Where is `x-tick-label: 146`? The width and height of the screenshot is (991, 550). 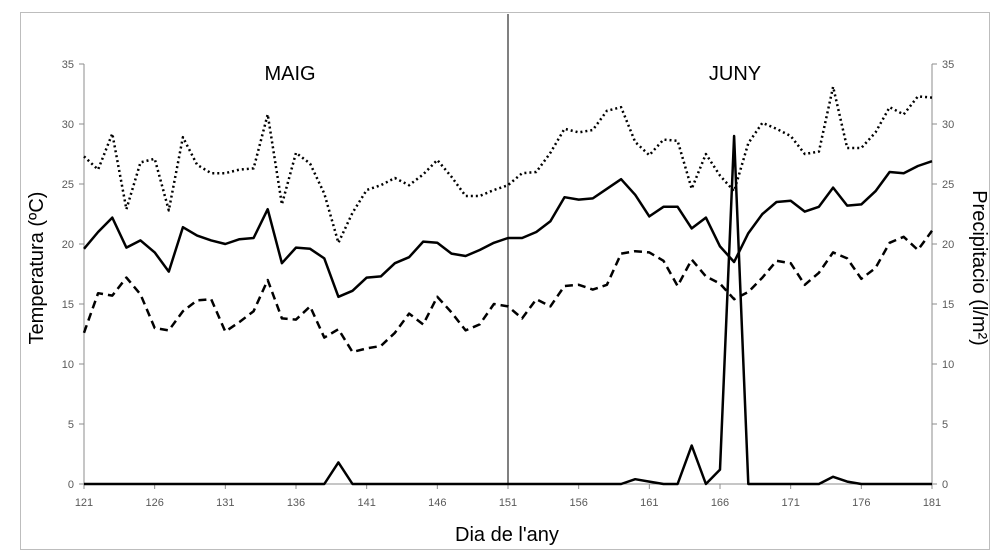
x-tick-label: 146 is located at coordinates (437, 503).